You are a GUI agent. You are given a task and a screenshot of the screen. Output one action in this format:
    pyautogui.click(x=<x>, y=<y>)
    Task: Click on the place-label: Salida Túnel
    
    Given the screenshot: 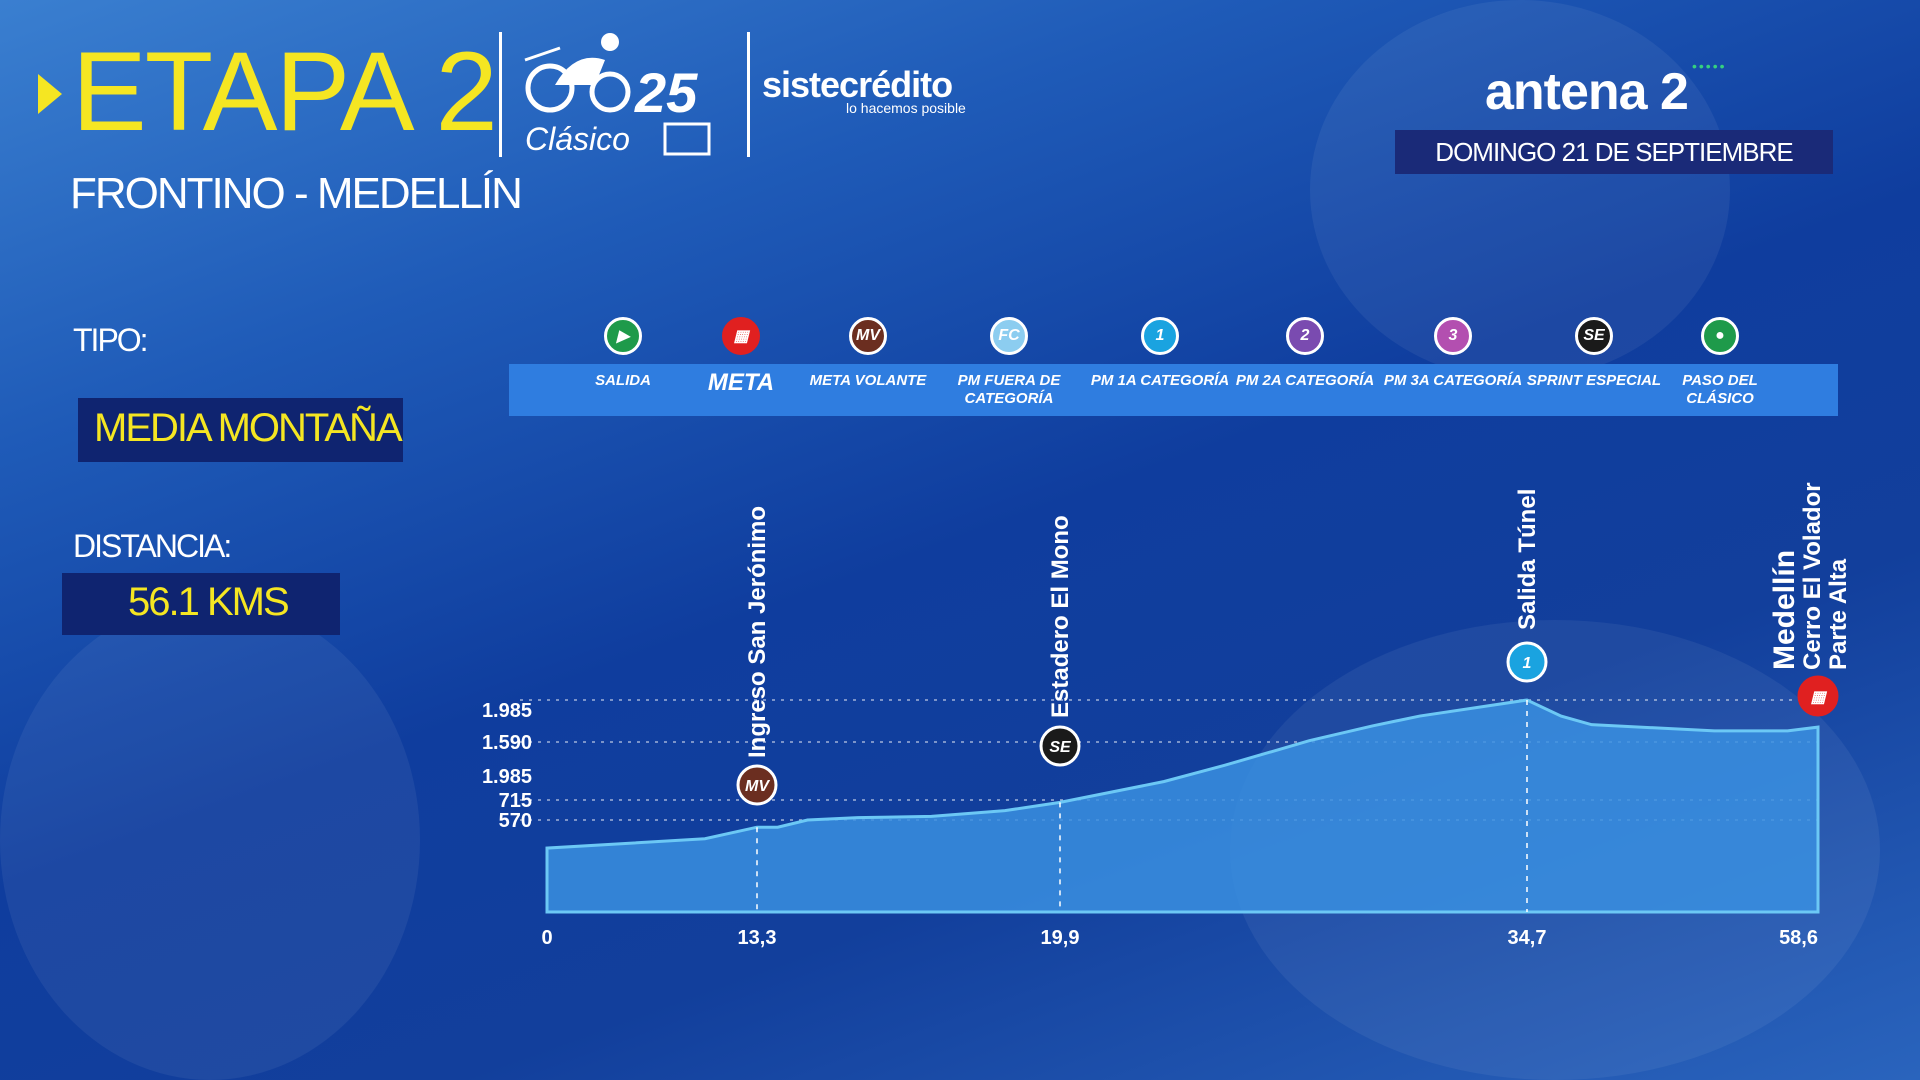 What is the action you would take?
    pyautogui.click(x=1527, y=559)
    